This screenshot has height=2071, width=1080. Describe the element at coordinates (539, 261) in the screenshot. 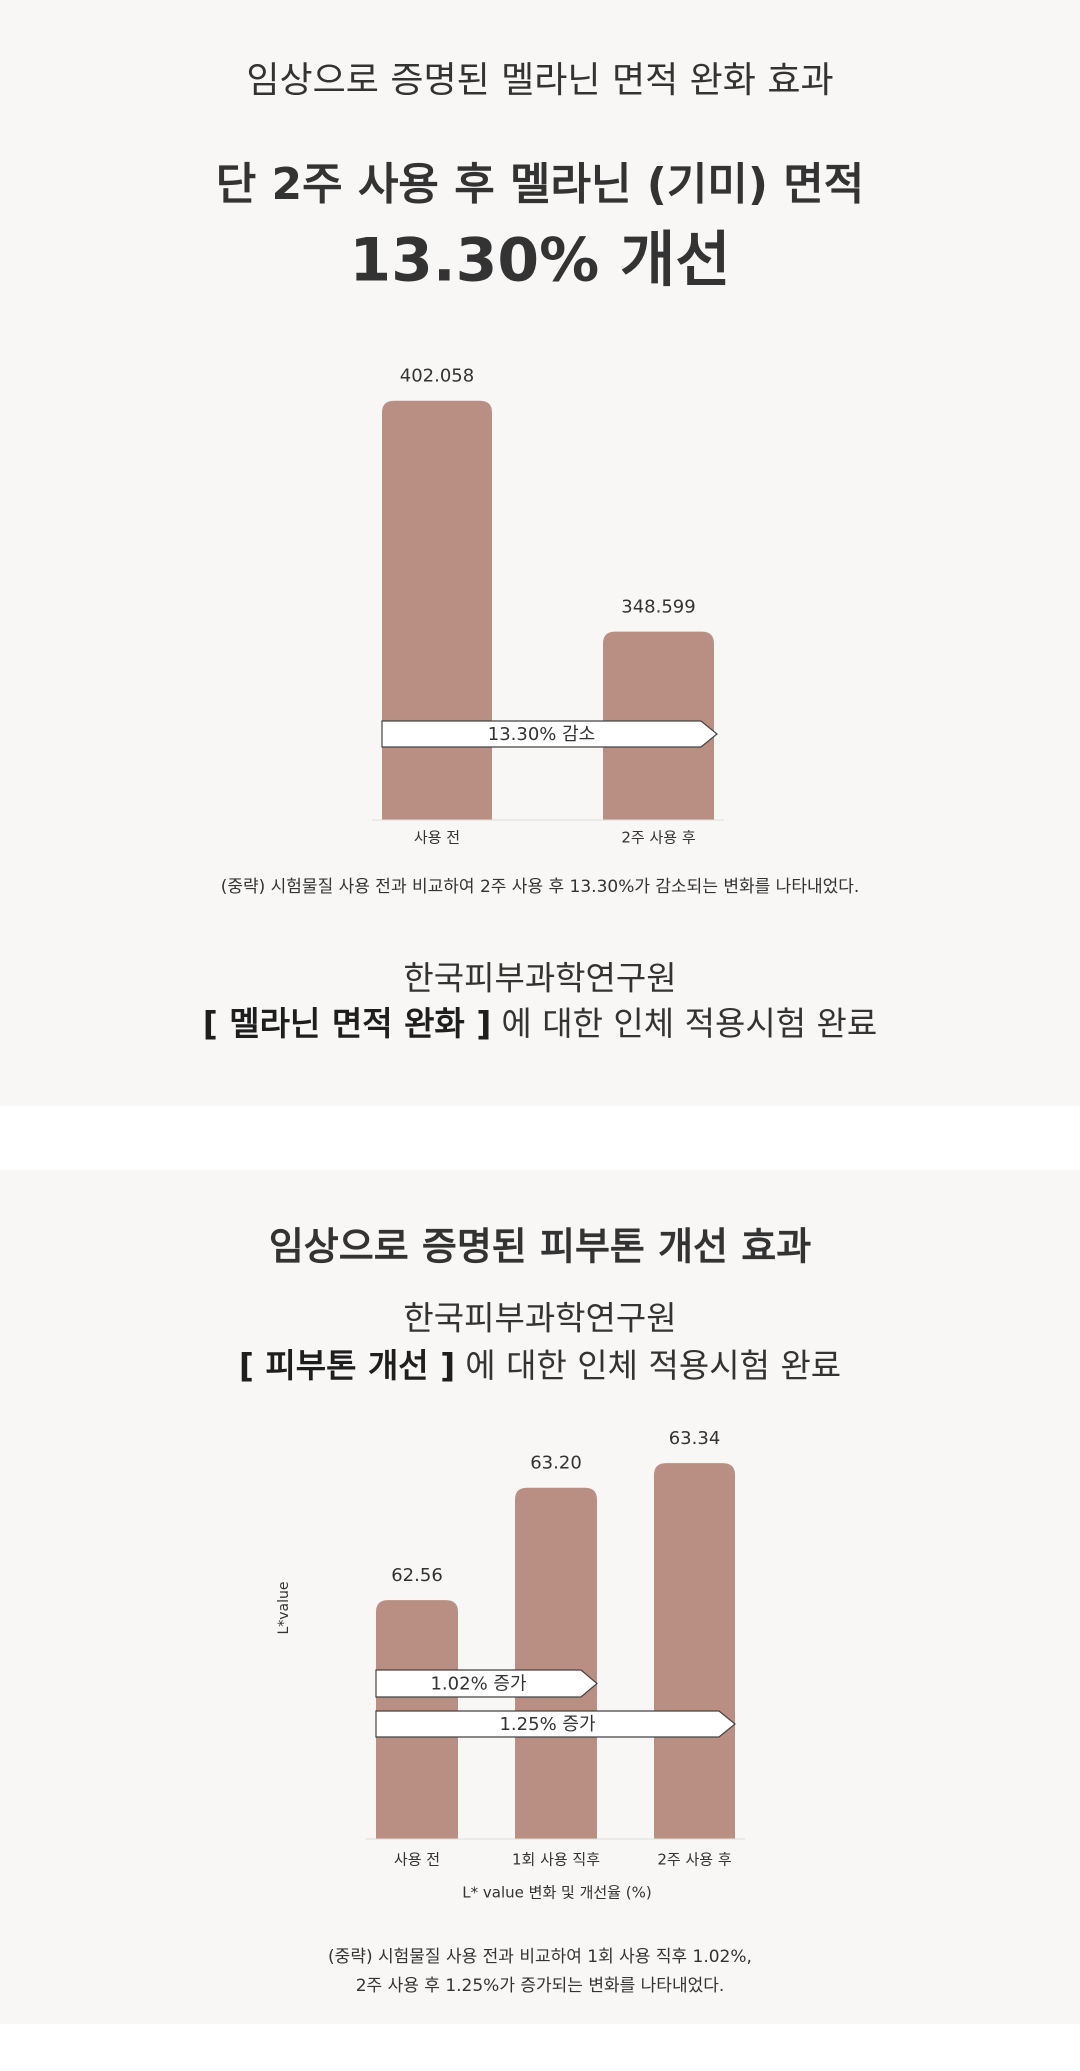

I see `highlight: 13.30% 개선` at that location.